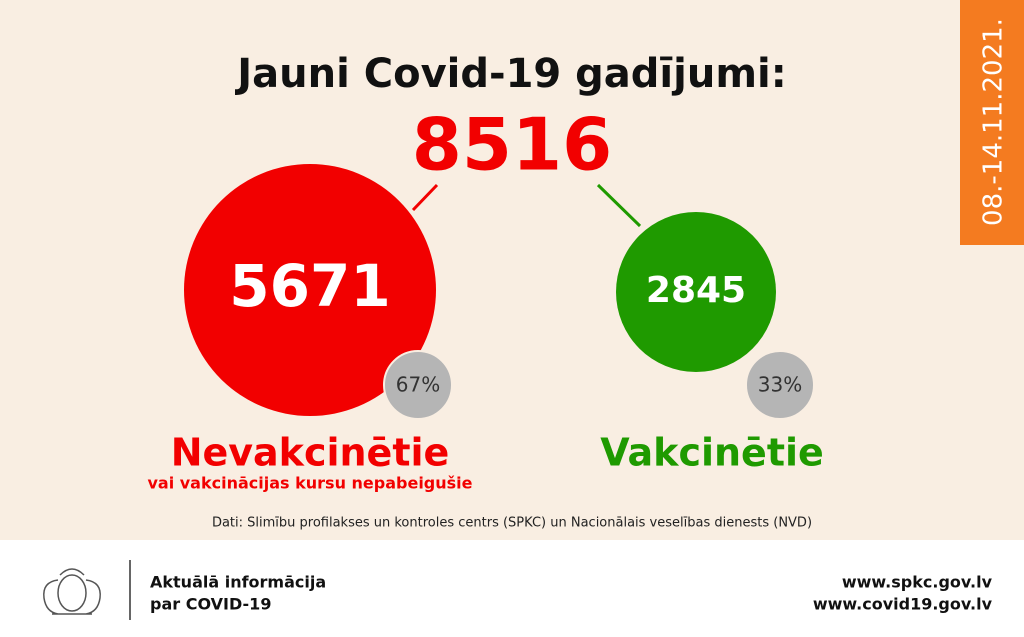 This screenshot has height=637, width=1024. I want to click on unvaccinated-value: 5671, so click(309, 286).